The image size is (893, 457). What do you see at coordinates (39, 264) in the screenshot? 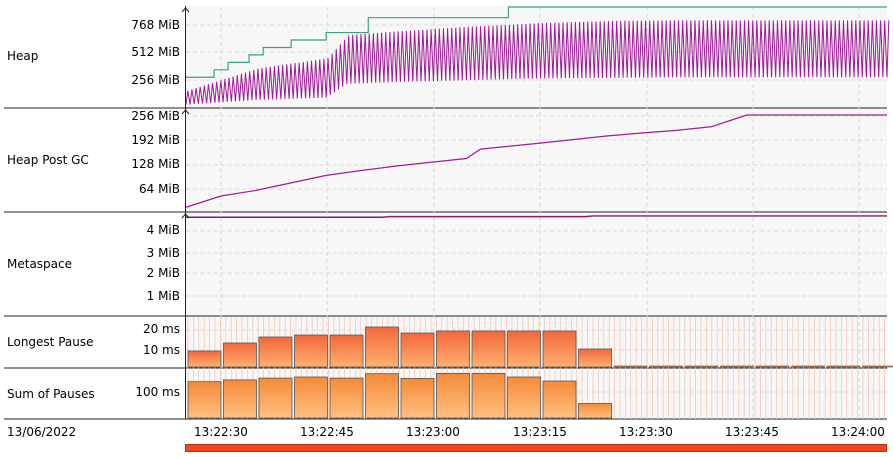
I see `row-label-metaspace: Metaspace` at bounding box center [39, 264].